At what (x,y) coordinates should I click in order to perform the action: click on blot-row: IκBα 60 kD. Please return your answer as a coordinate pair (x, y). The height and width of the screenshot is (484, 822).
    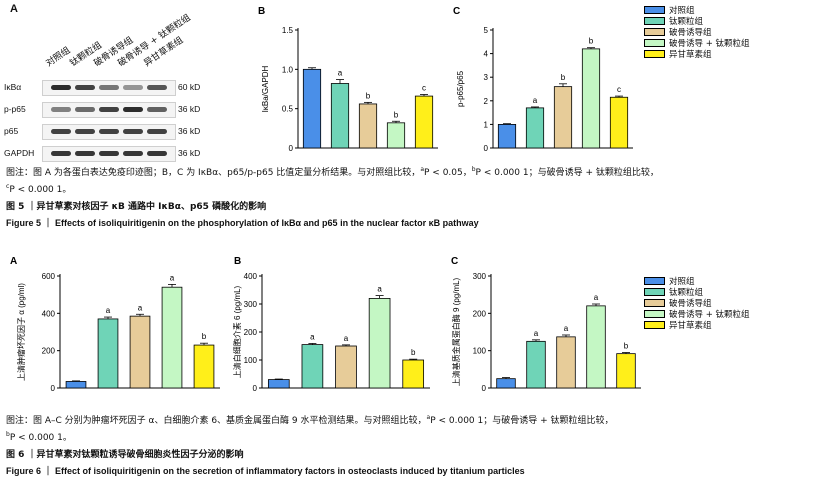
    Looking at the image, I should click on (126, 88).